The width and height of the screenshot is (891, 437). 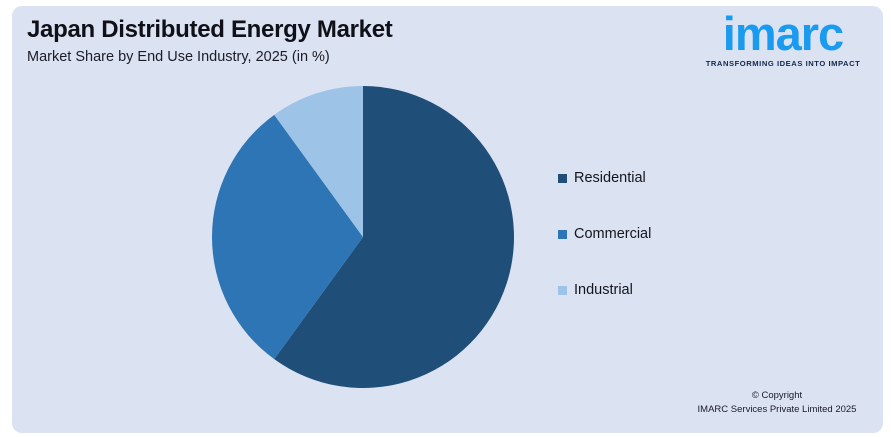 I want to click on copyright-line2: IMARC Services Private Limited 2025, so click(x=777, y=410).